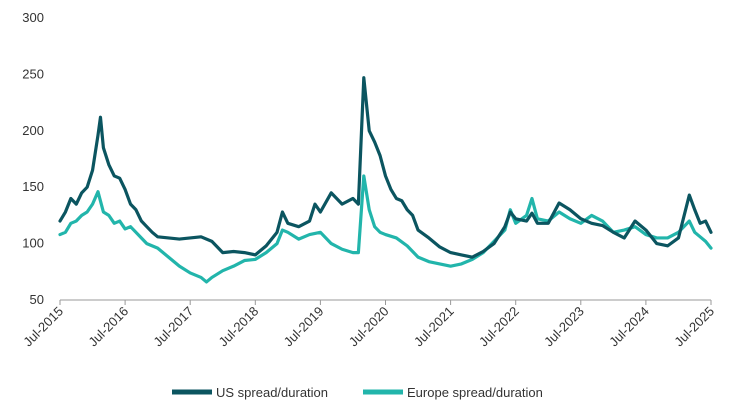 This screenshot has height=415, width=736. I want to click on y-tick-label: 300, so click(33, 17).